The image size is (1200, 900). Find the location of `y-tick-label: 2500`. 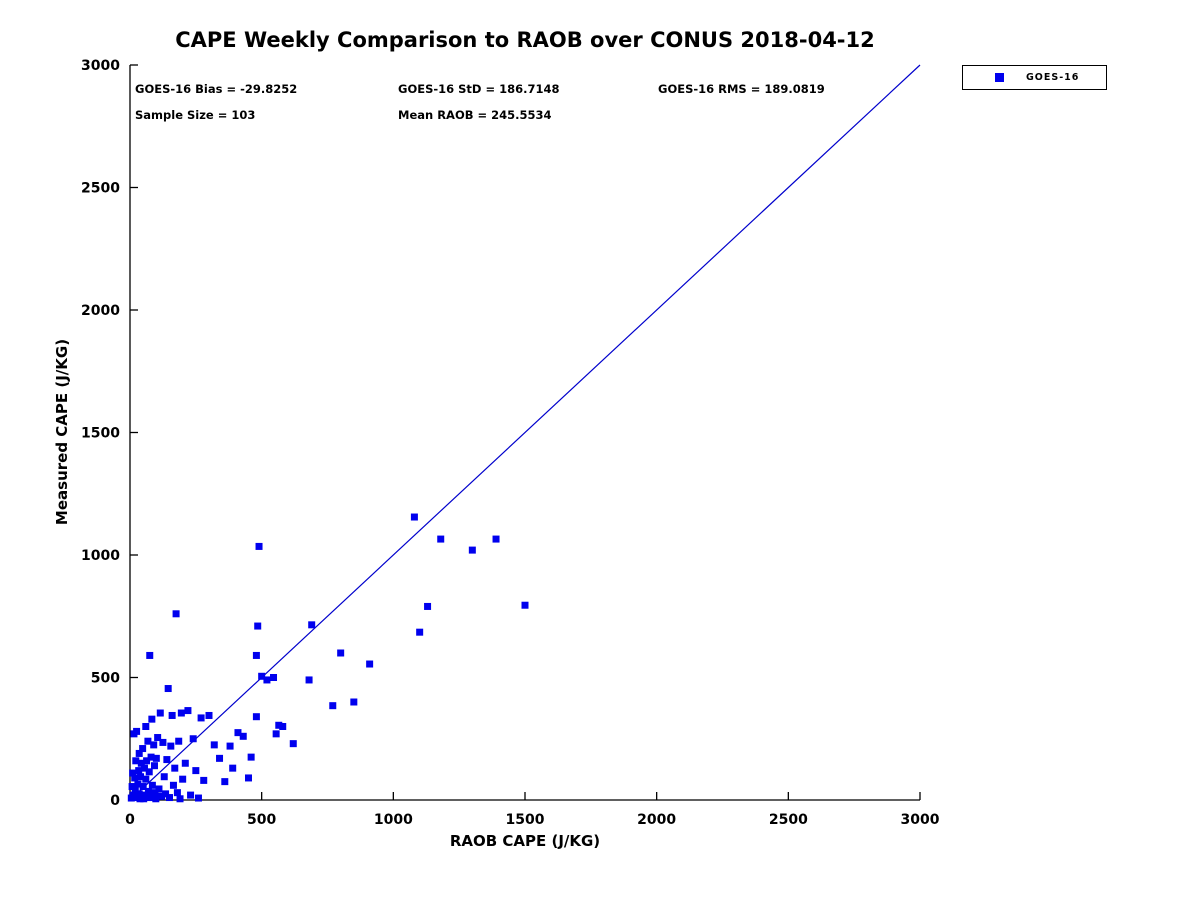

y-tick-label: 2500 is located at coordinates (100, 189).